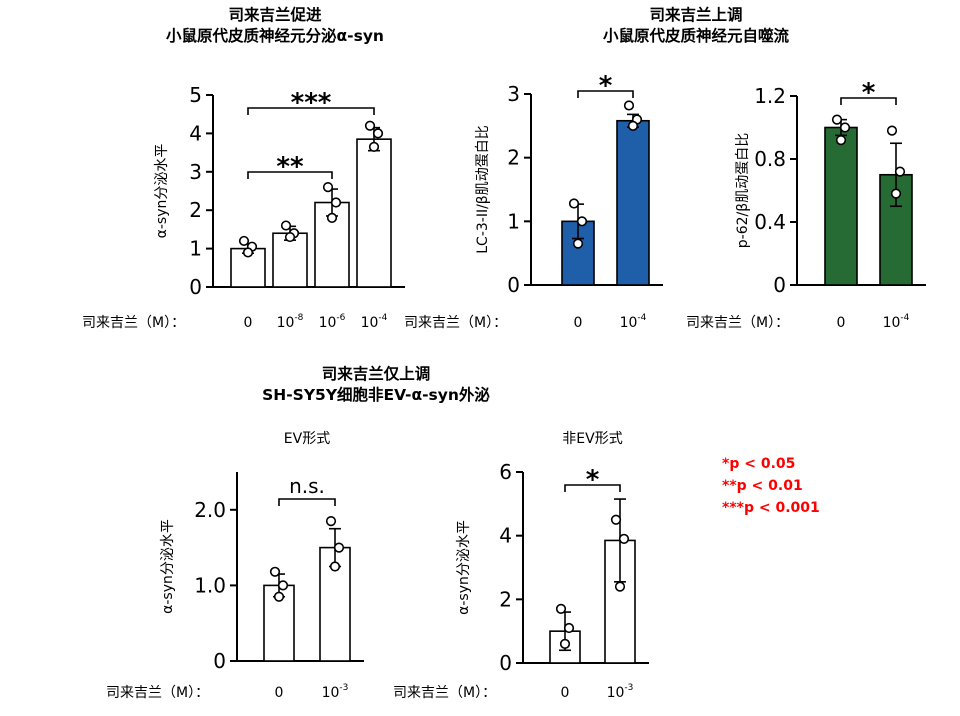 The width and height of the screenshot is (960, 716). What do you see at coordinates (771, 508) in the screenshot?
I see `sig-legend-3: ***p < 0.001` at bounding box center [771, 508].